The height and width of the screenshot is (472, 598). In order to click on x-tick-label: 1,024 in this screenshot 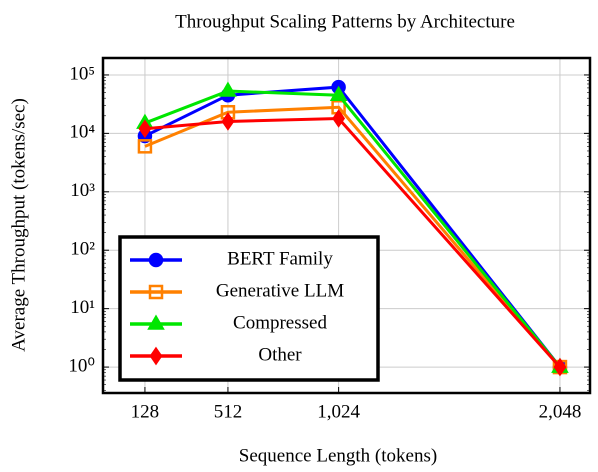, I will do `click(338, 411)`.